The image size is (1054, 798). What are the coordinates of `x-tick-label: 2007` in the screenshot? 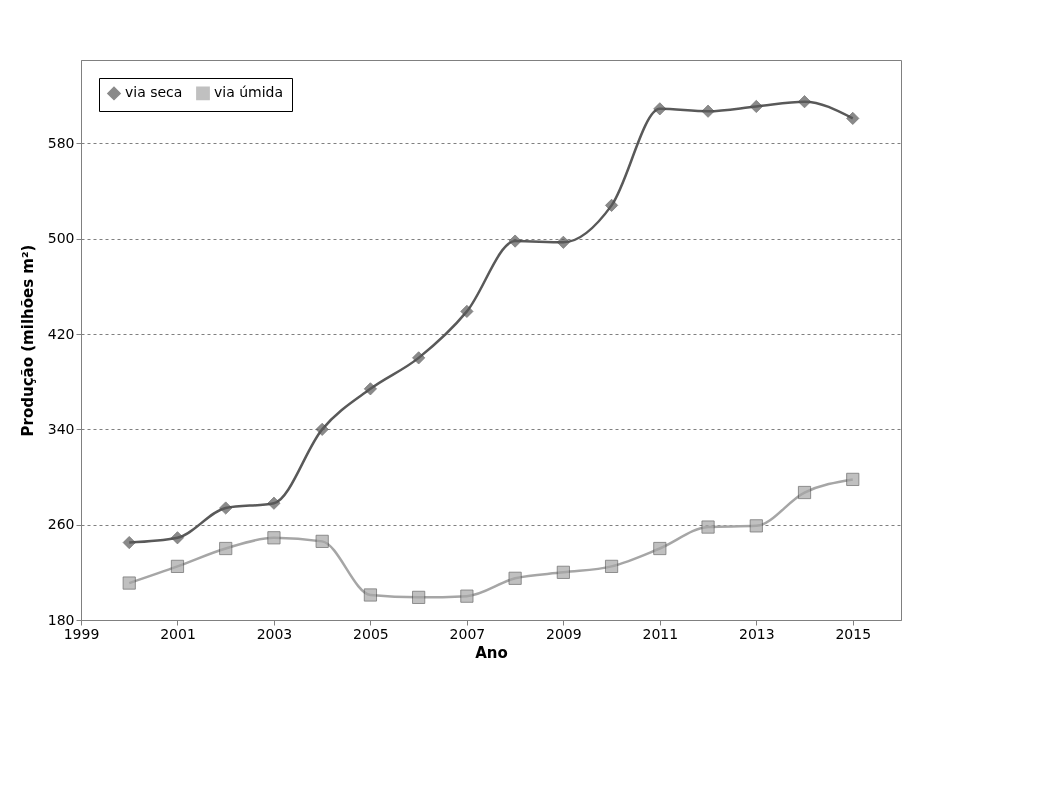 It's located at (467, 633).